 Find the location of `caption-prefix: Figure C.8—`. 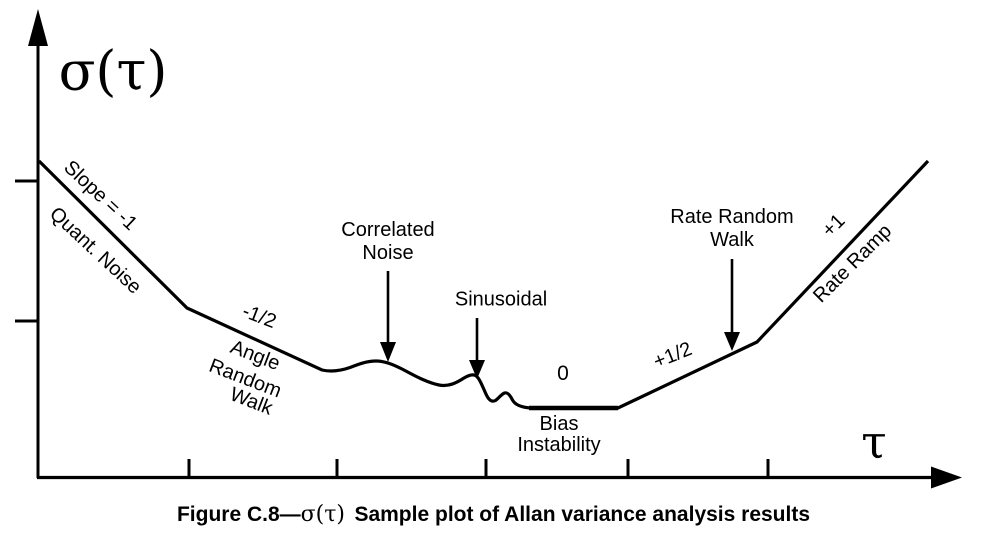

caption-prefix: Figure C.8— is located at coordinates (238, 514).